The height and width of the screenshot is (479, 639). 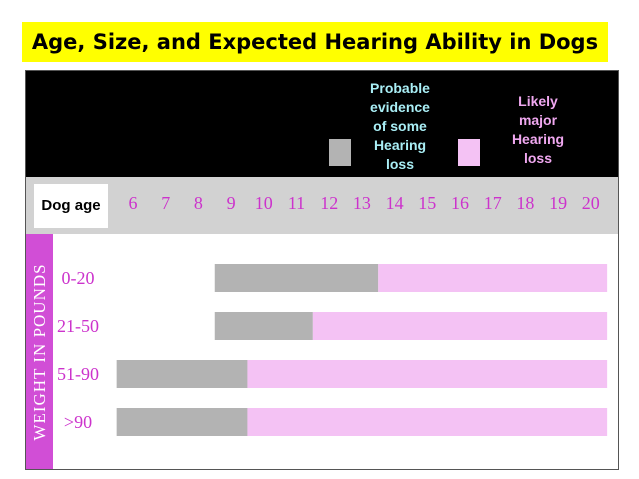 I want to click on legend-likely-line: Hearing, so click(x=538, y=139).